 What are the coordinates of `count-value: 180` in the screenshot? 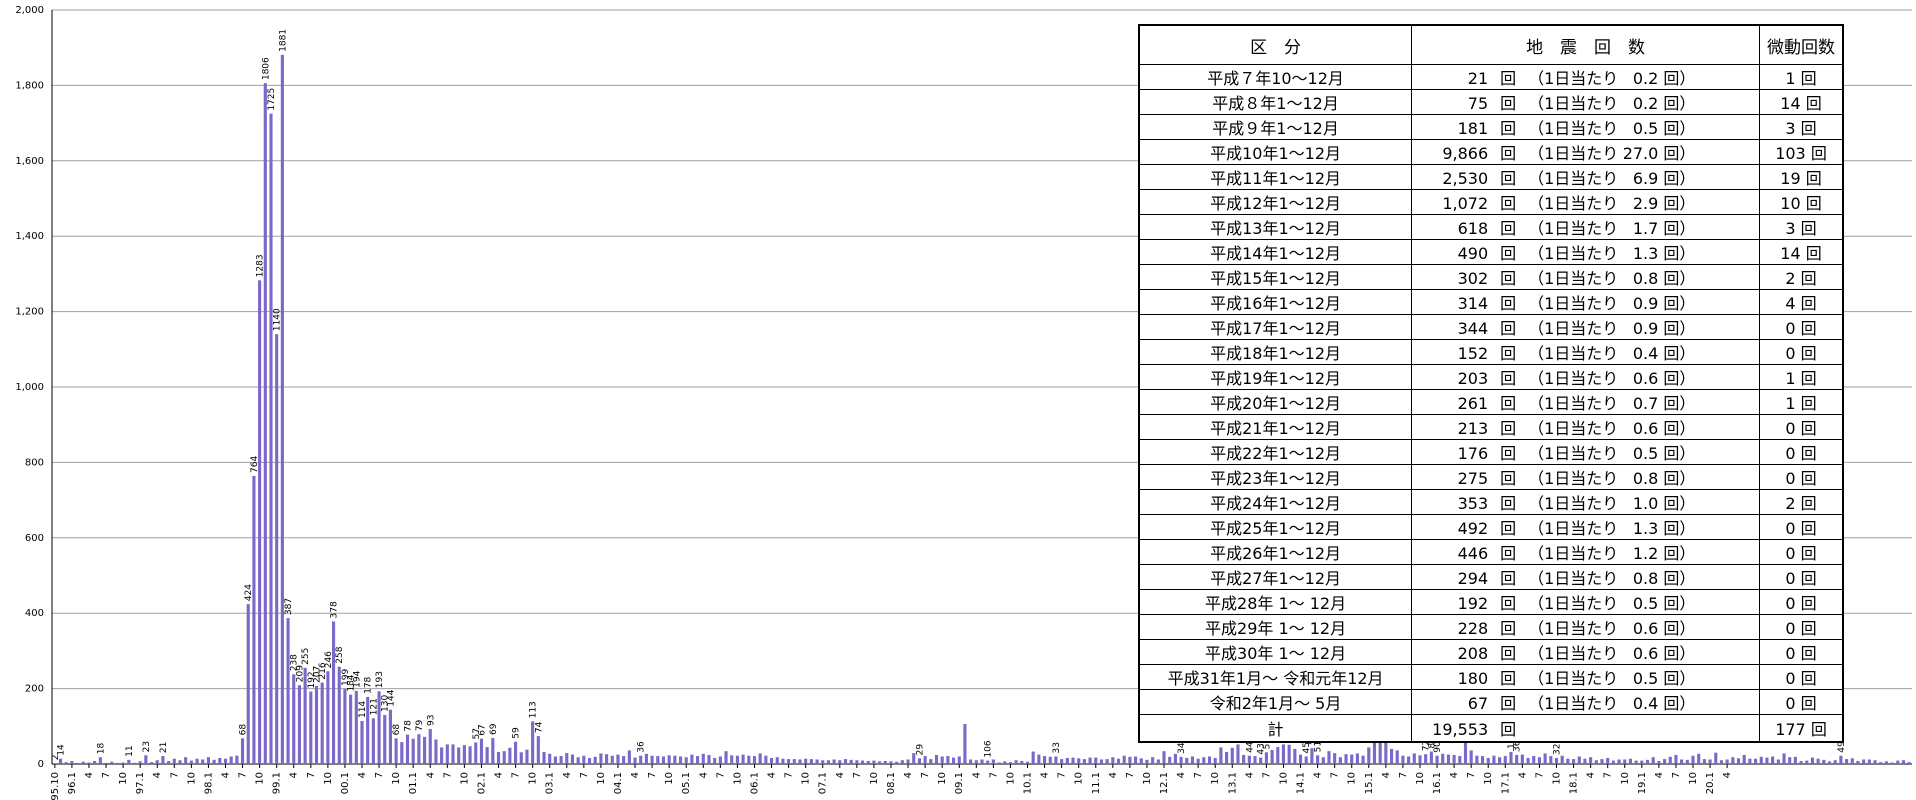 It's located at (1473, 678).